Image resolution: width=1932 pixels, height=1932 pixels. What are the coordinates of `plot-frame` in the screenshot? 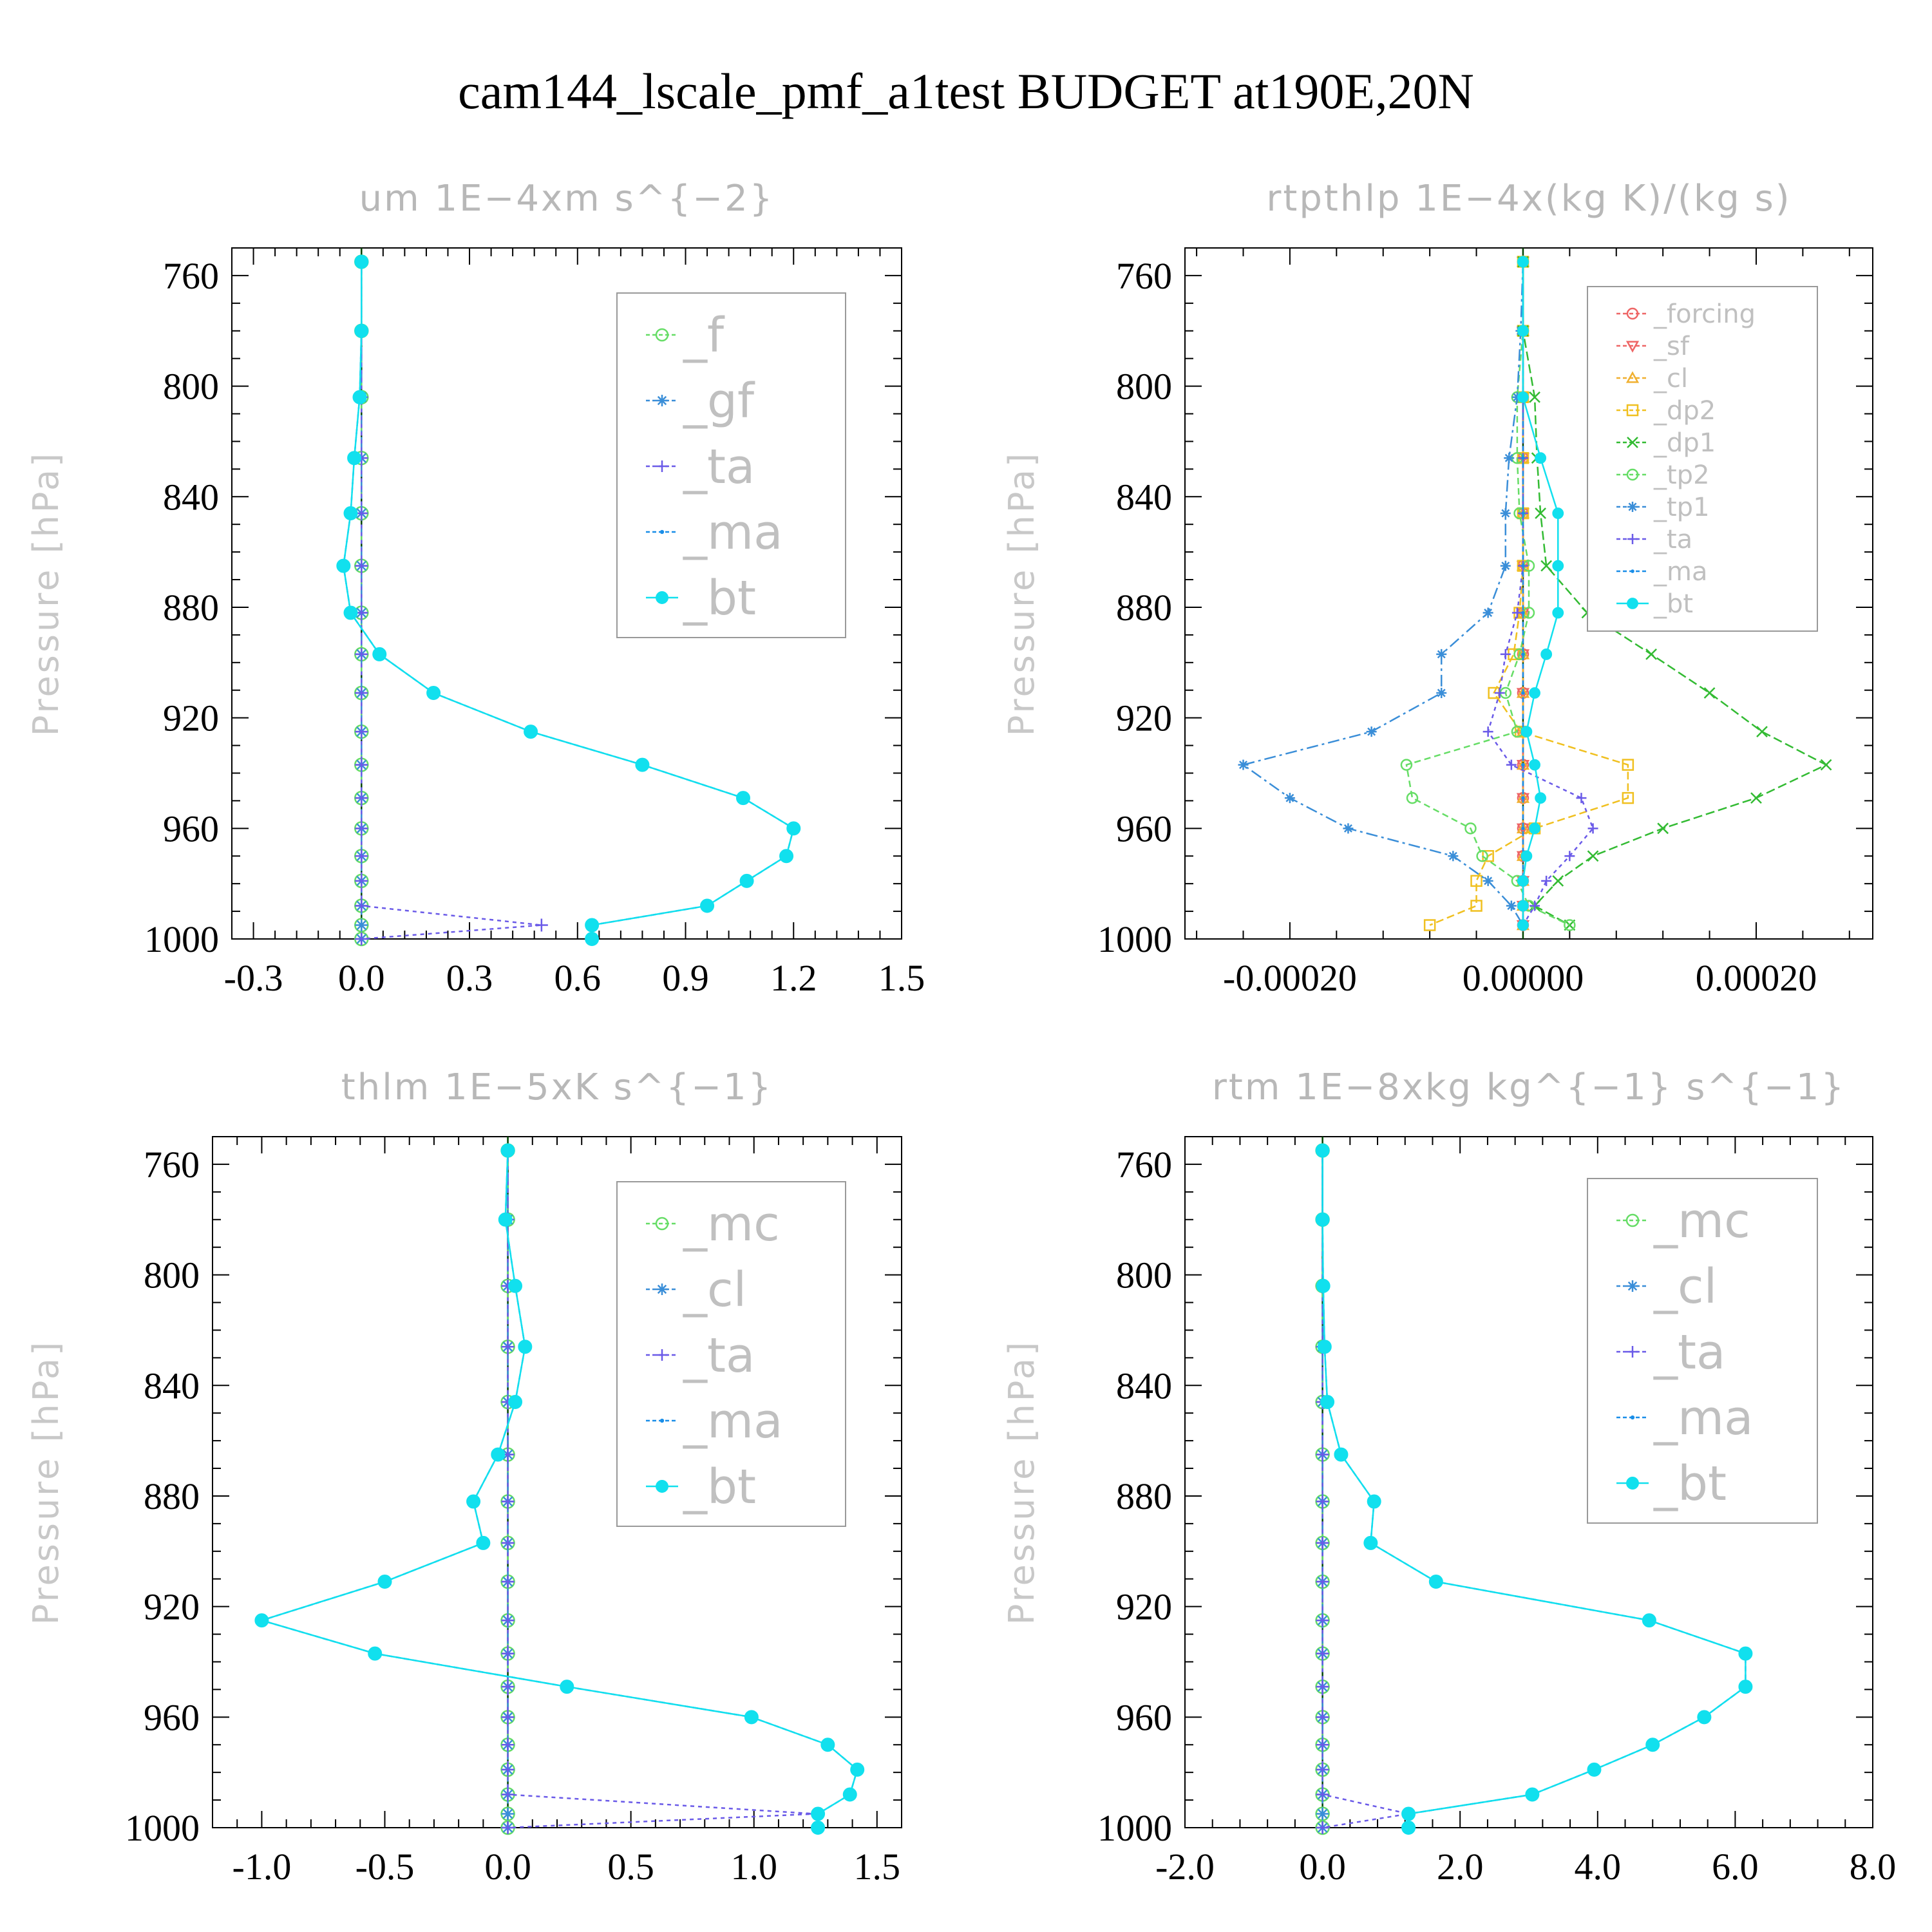 It's located at (1529, 593).